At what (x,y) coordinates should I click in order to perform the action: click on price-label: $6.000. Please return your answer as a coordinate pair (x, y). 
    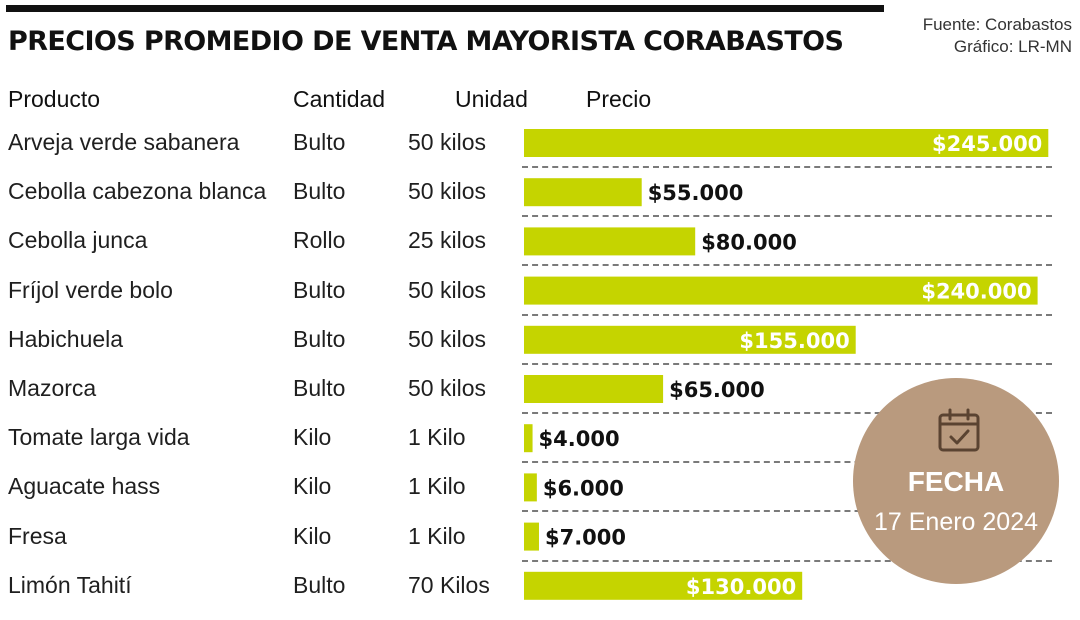
    Looking at the image, I should click on (583, 488).